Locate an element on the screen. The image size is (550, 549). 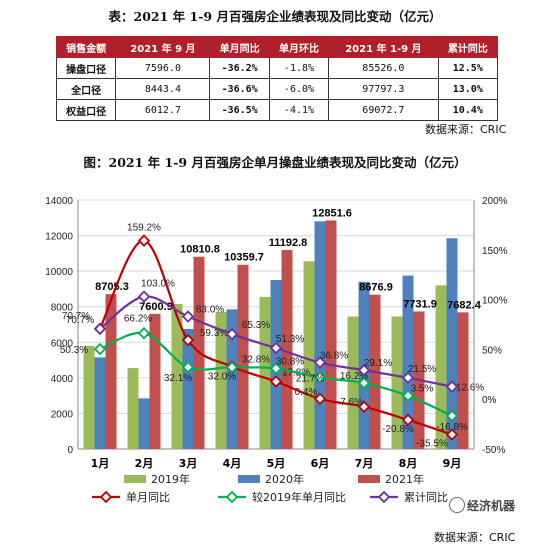
line-value-label: -35.5% is located at coordinates (432, 444).